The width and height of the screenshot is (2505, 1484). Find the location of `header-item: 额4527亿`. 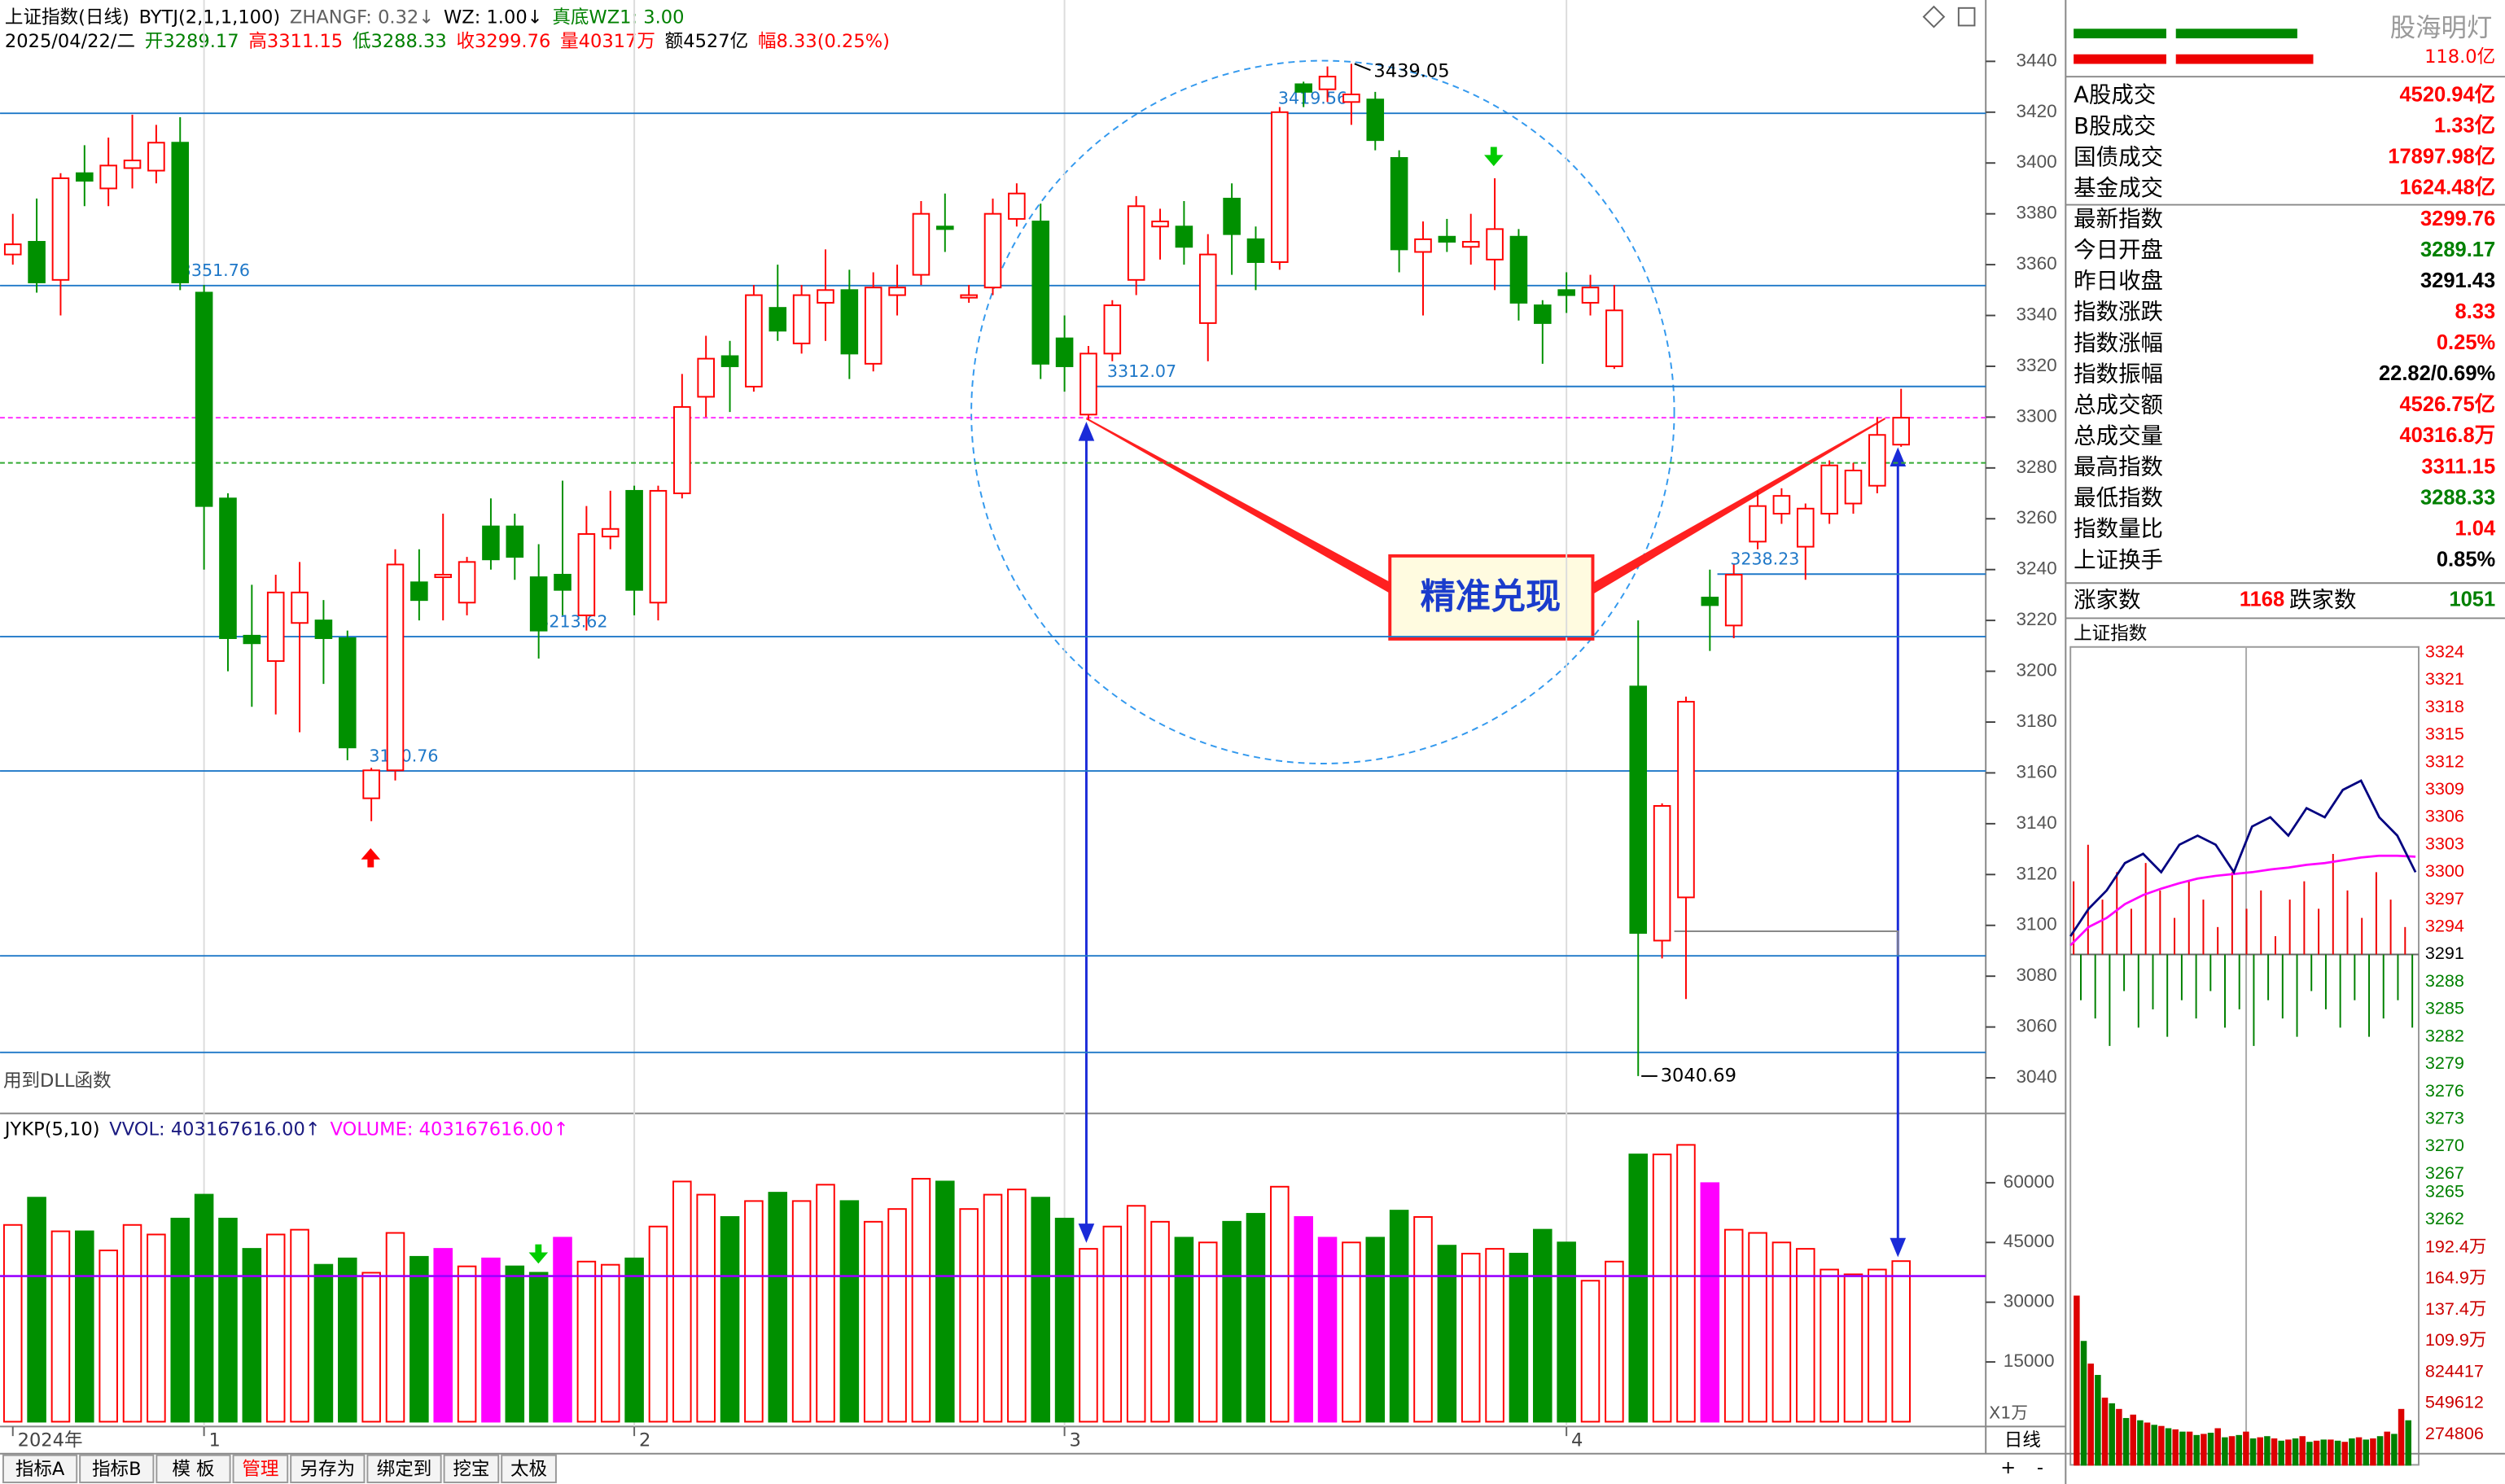

header-item: 额4527亿 is located at coordinates (706, 42).